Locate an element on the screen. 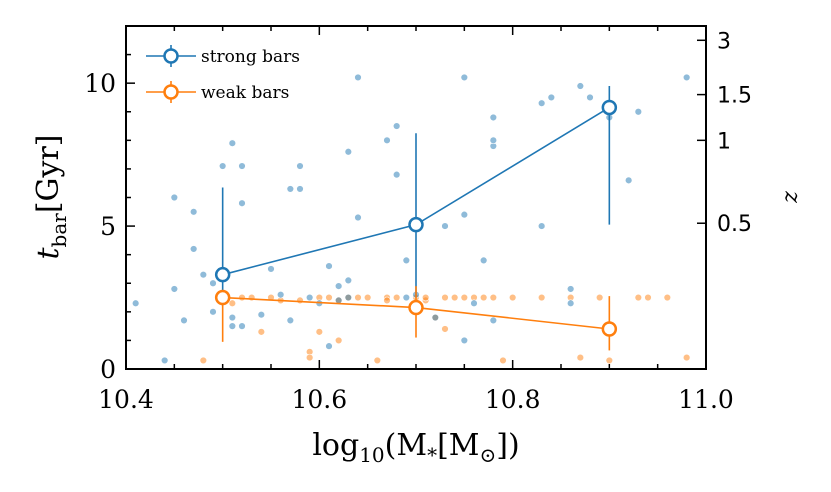 Image resolution: width=831 pixels, height=492 pixels. x-tick-label: 10.8 is located at coordinates (513, 399).